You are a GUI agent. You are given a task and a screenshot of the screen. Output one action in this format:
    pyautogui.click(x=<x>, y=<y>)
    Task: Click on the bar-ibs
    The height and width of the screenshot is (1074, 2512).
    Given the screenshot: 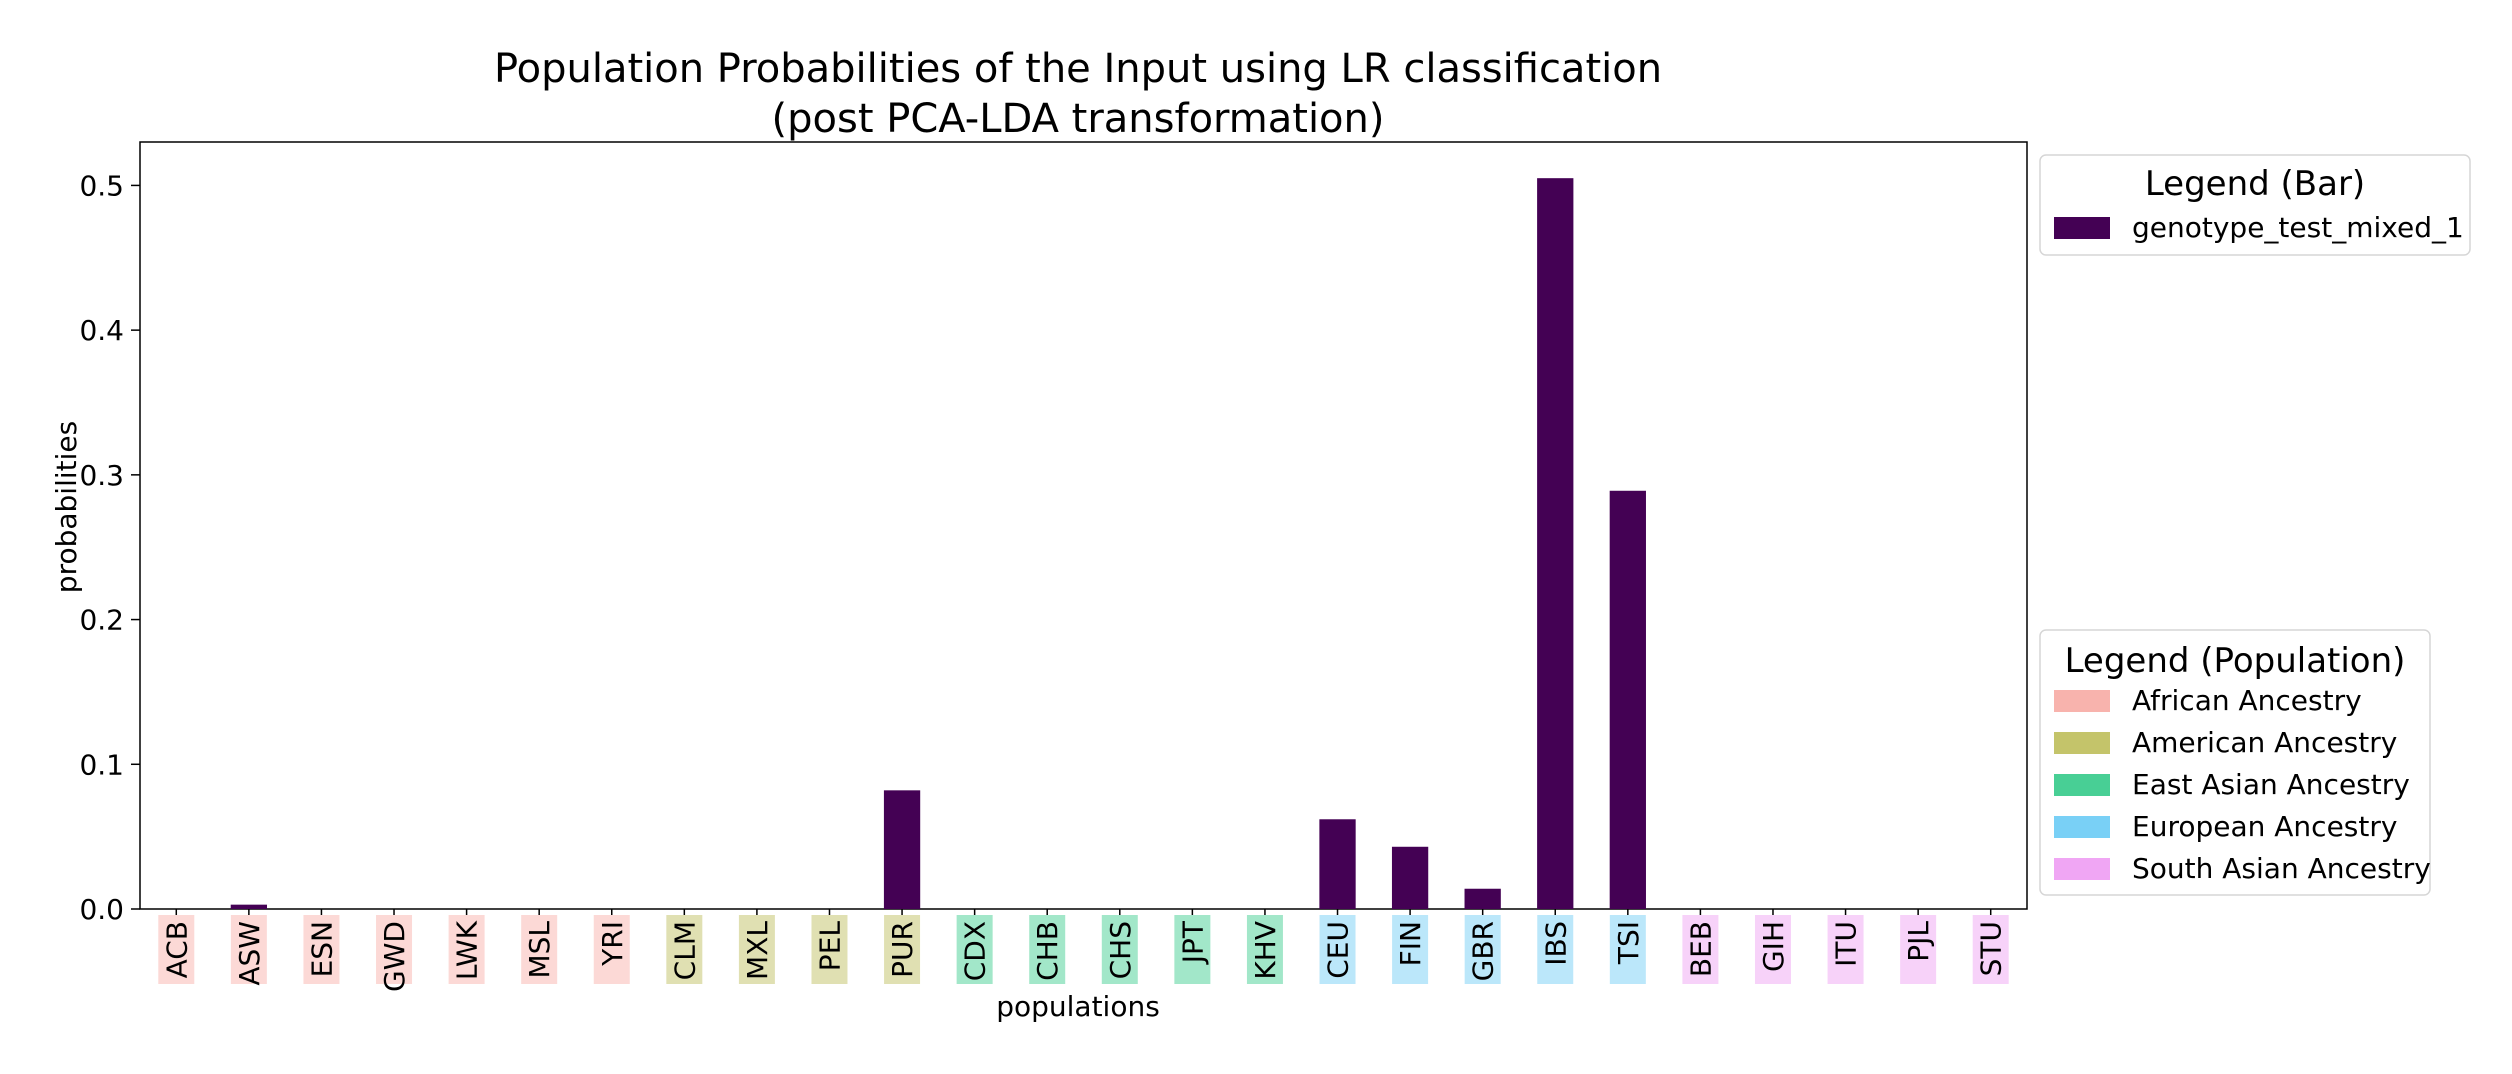 What is the action you would take?
    pyautogui.click(x=1555, y=543)
    